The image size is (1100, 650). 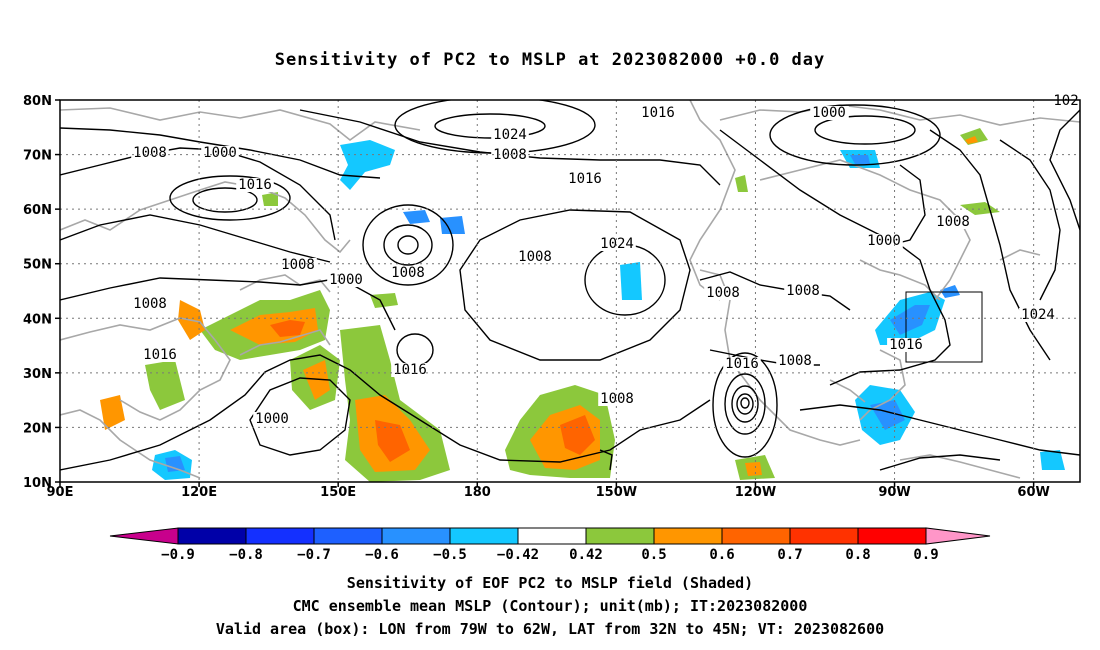 What do you see at coordinates (37, 101) in the screenshot?
I see `lat-tick-label: 80N` at bounding box center [37, 101].